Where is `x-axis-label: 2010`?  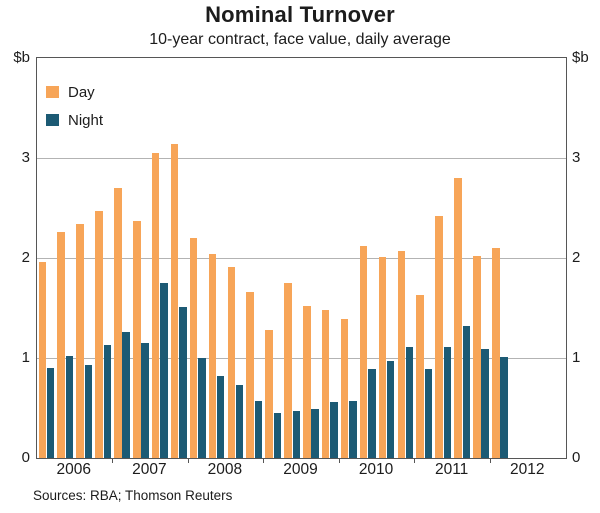
x-axis-label: 2010 is located at coordinates (376, 469).